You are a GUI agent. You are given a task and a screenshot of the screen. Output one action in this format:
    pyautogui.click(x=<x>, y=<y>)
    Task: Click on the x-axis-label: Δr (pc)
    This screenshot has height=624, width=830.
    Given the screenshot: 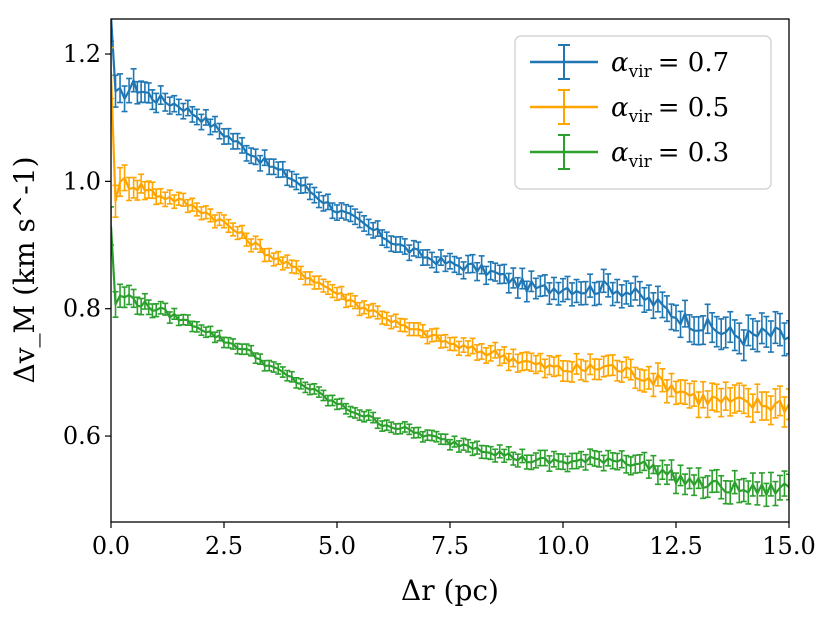 What is the action you would take?
    pyautogui.click(x=450, y=590)
    